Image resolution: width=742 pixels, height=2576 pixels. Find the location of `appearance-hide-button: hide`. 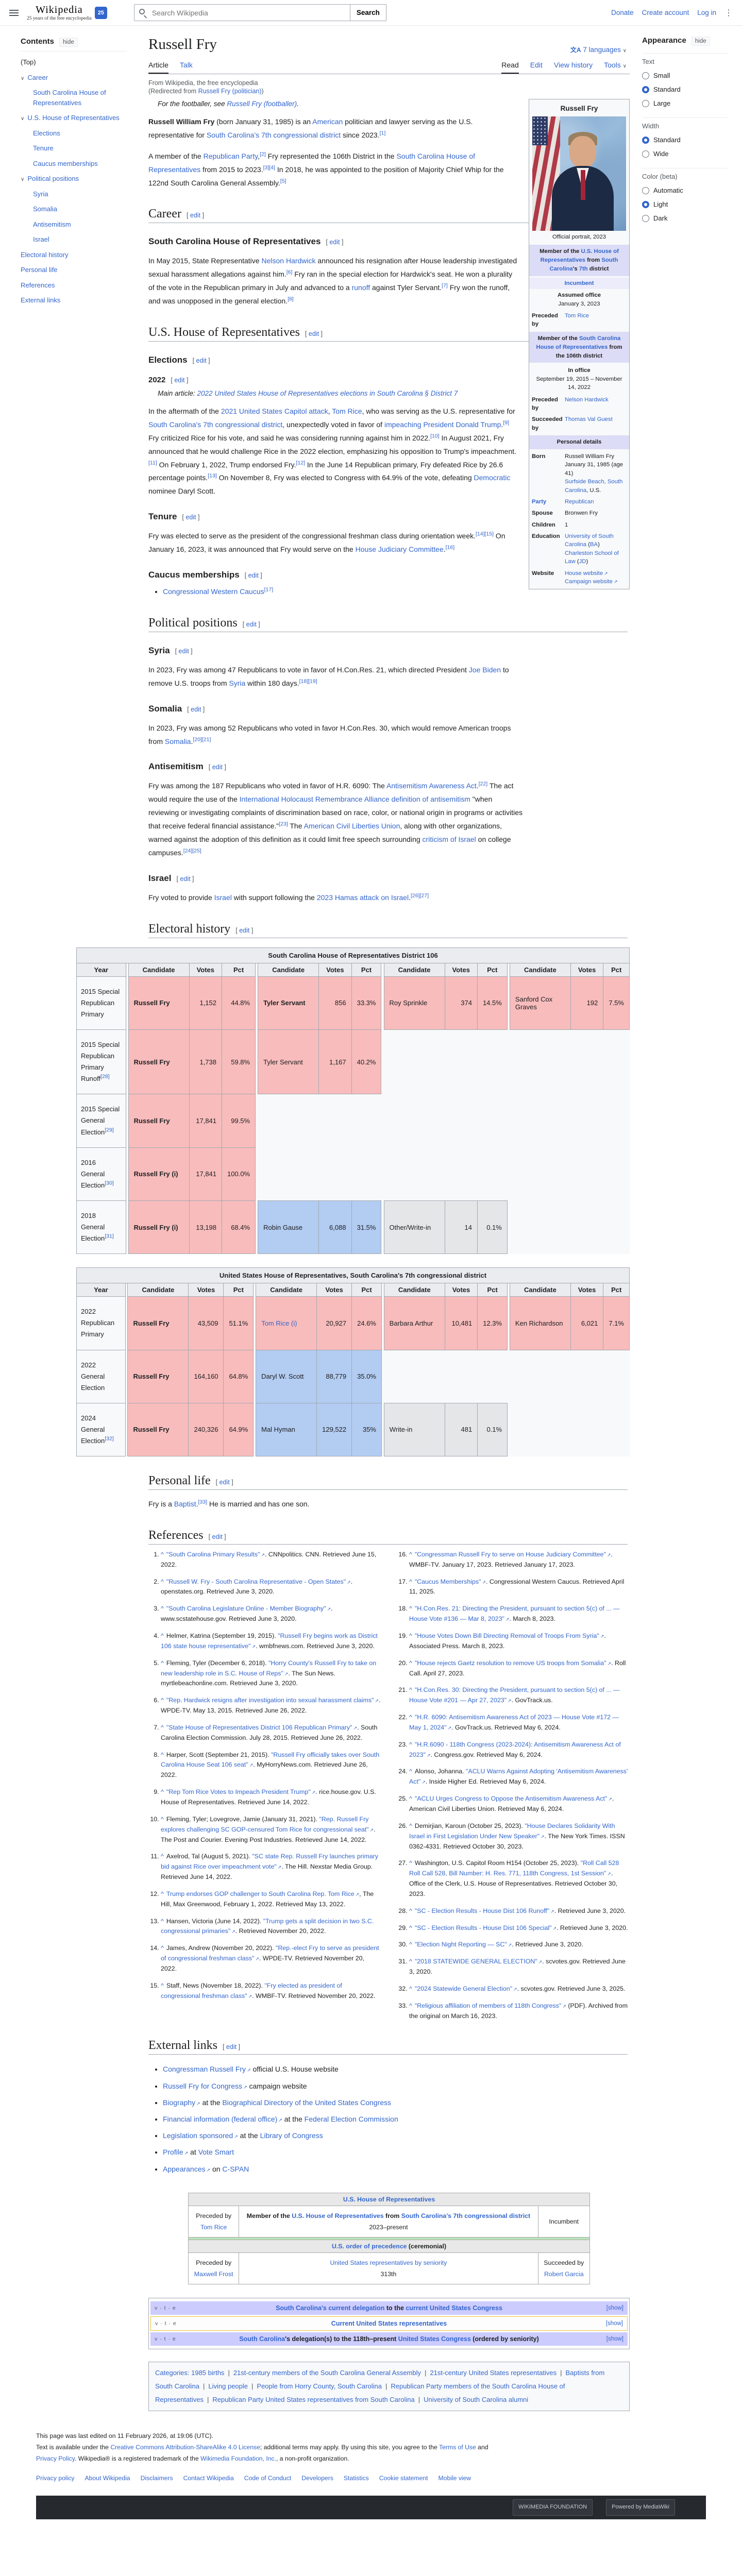

appearance-hide-button: hide is located at coordinates (700, 41).